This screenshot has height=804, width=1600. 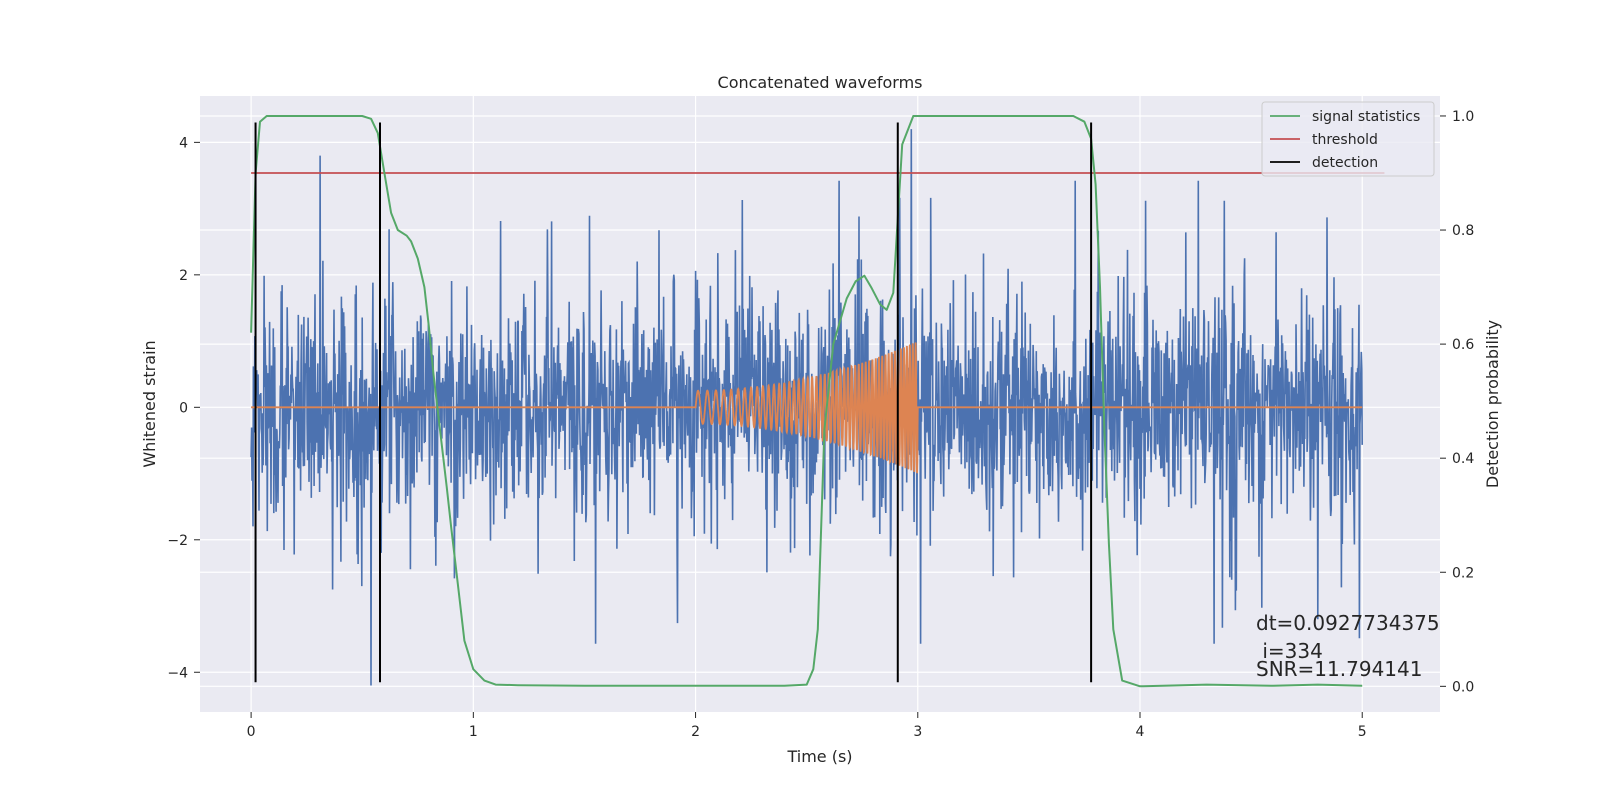 I want to click on y-axis-right: 0.0 0.2 0.4 0.6 0.8 1.0, so click(x=1457, y=402).